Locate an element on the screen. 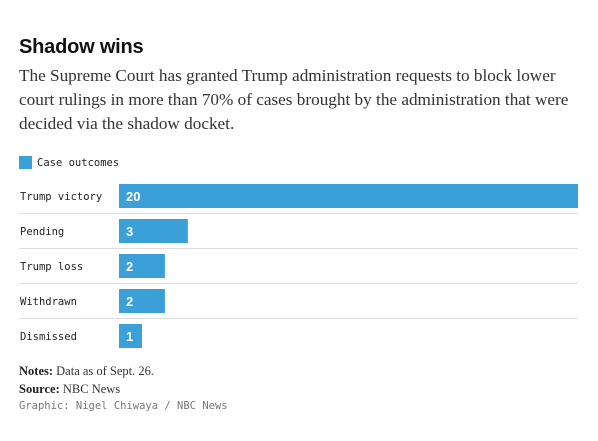 This screenshot has height=441, width=598. bar-value-dismissed: 1 is located at coordinates (129, 336).